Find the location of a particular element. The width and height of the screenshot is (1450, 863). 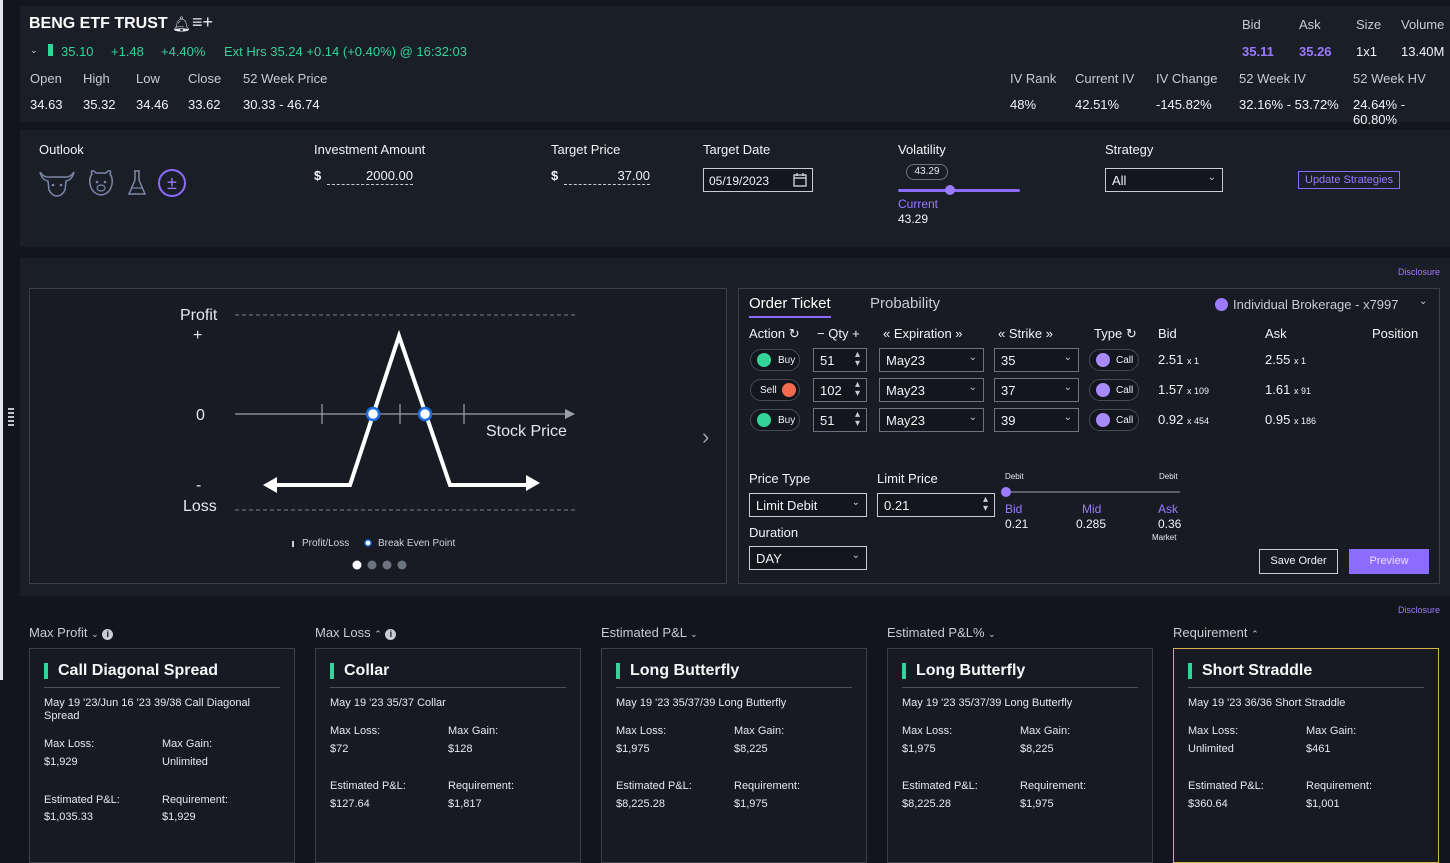

leg-ask: 1.61 x 91 is located at coordinates (1288, 389).